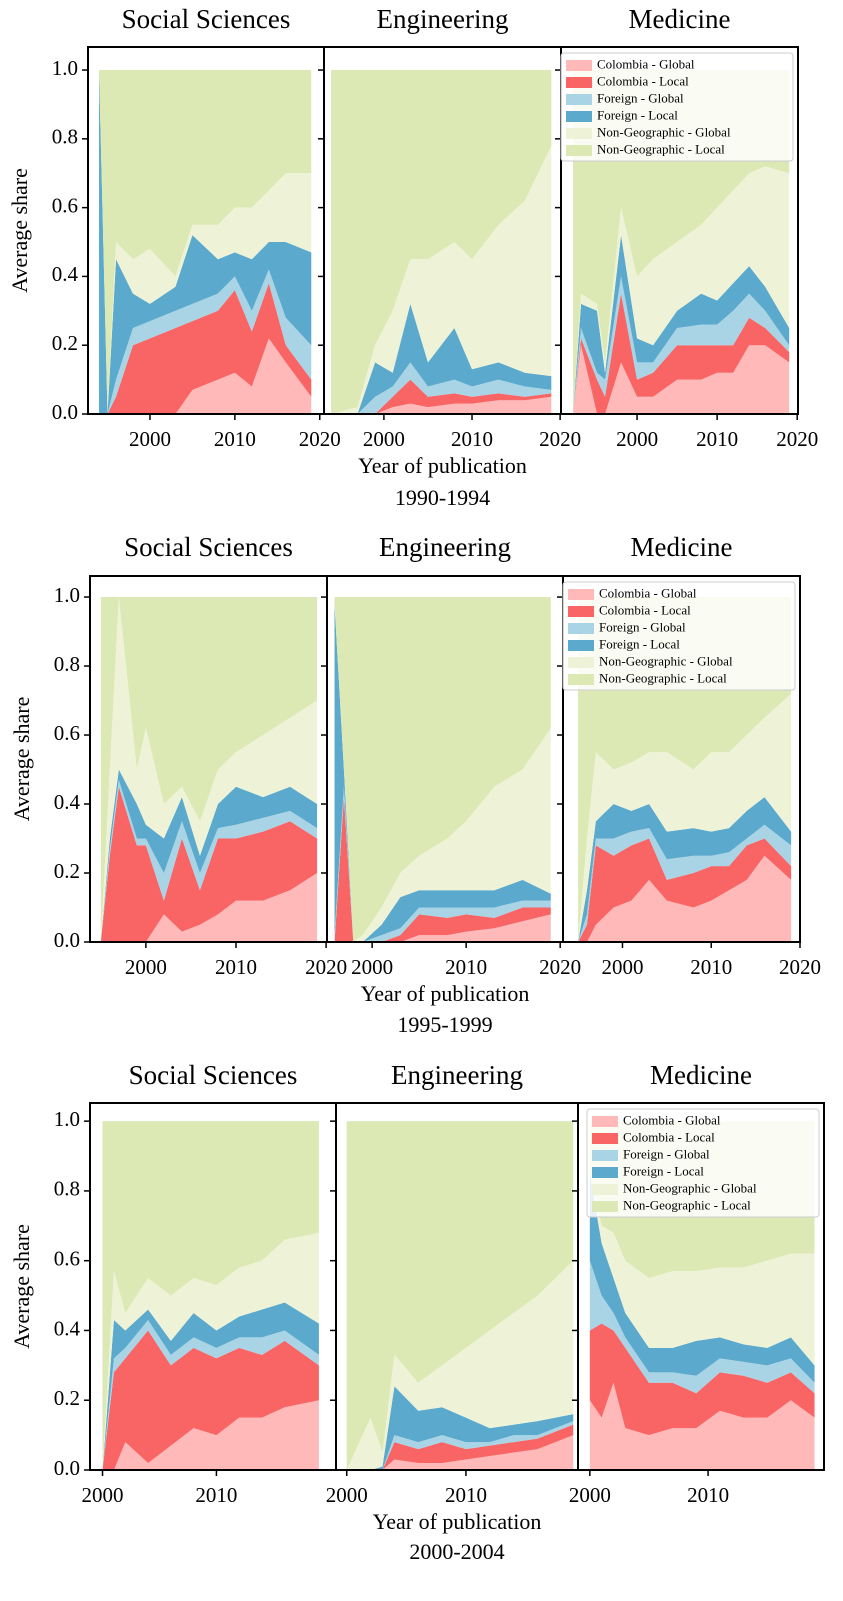 The width and height of the screenshot is (843, 1601). What do you see at coordinates (457, 1075) in the screenshot?
I see `panel-title: Engineering` at bounding box center [457, 1075].